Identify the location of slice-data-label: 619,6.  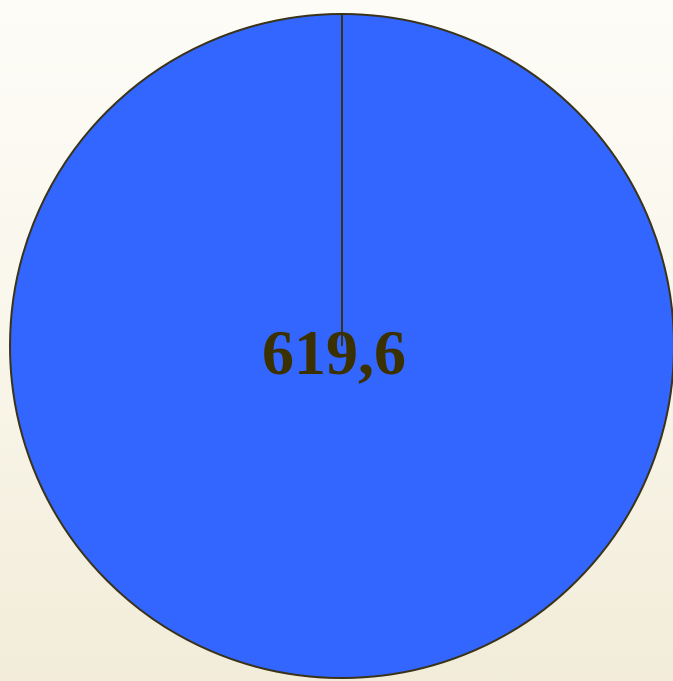
(334, 352).